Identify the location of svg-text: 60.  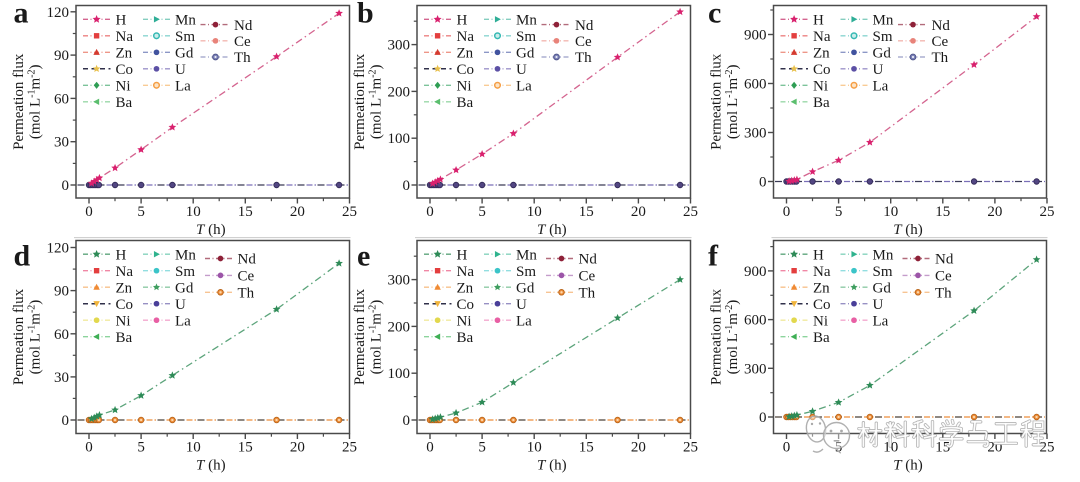
(61, 335).